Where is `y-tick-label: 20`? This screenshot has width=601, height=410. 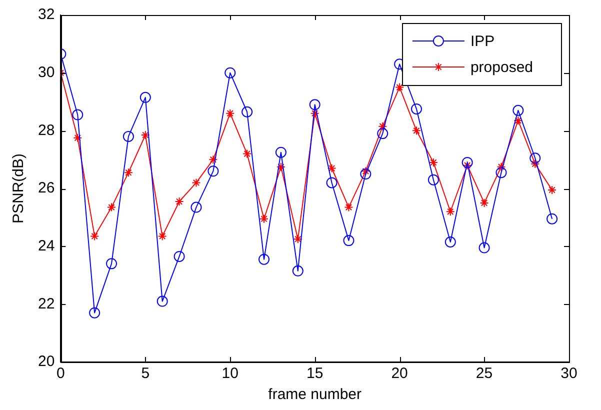
y-tick-label: 20 is located at coordinates (46, 361).